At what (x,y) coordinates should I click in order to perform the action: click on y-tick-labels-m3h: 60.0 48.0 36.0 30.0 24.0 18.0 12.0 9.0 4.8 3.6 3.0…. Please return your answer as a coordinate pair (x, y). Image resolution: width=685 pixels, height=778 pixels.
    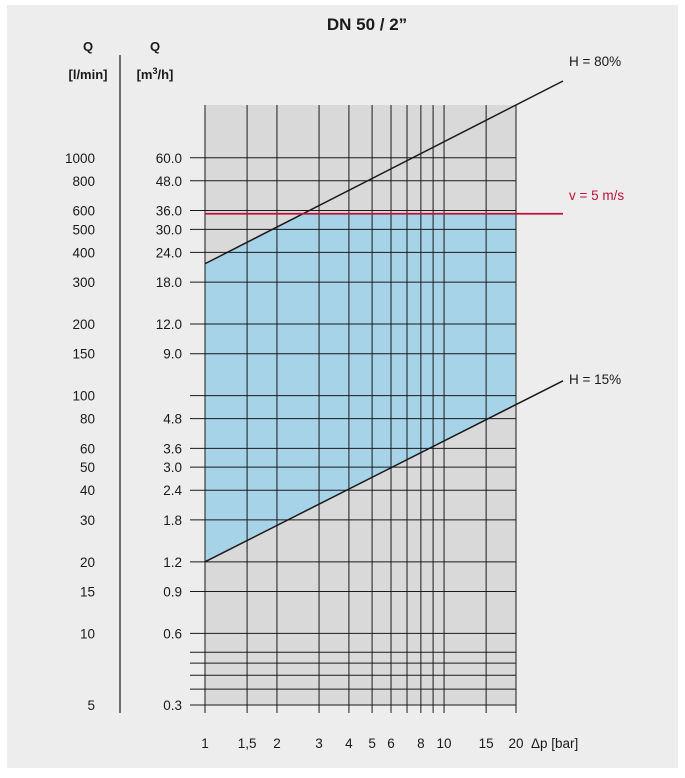
    Looking at the image, I should click on (169, 432).